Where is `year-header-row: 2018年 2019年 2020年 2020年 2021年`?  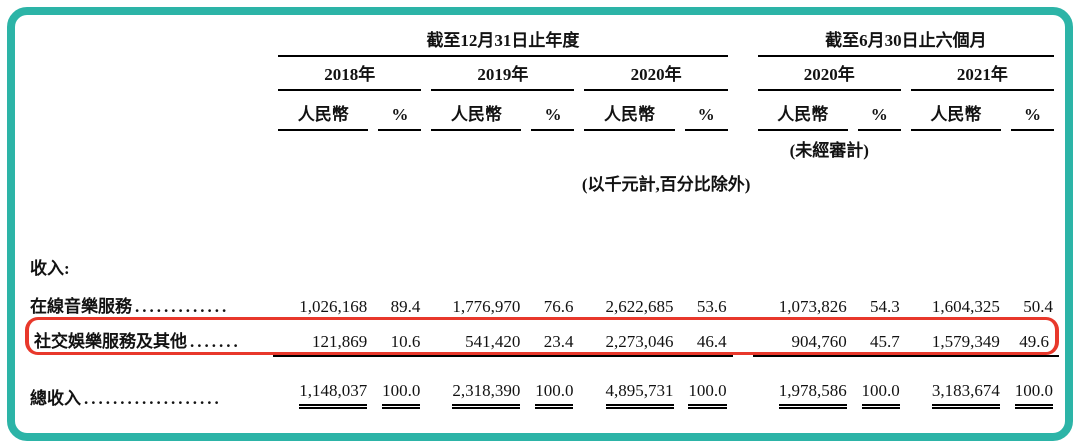
year-header-row: 2018年 2019年 2020年 2020年 2021年 is located at coordinates (542, 74).